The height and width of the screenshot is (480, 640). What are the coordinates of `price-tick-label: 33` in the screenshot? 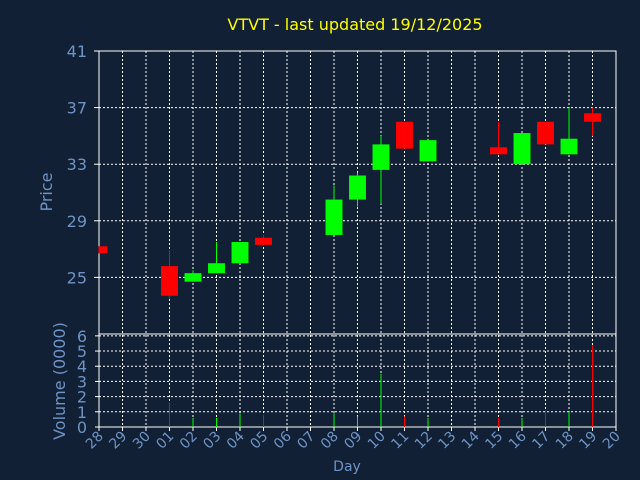 It's located at (77, 164).